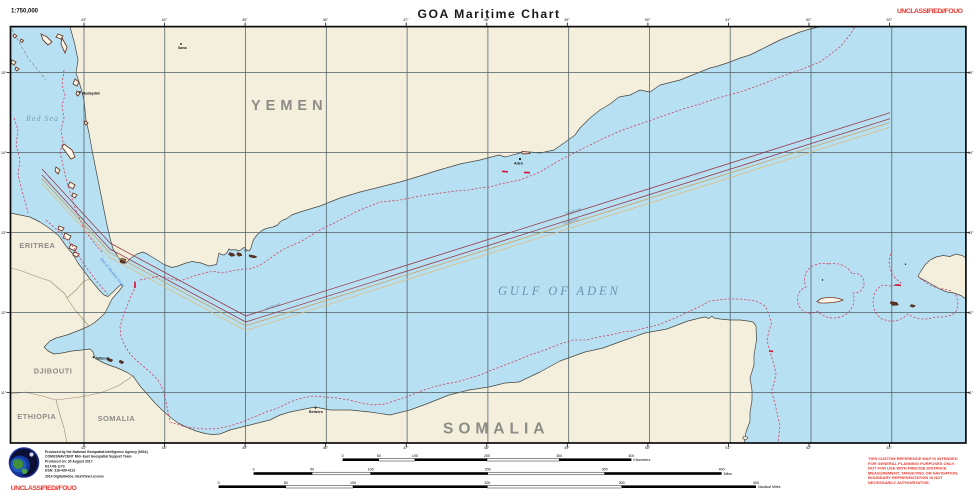 The width and height of the screenshot is (978, 496). Describe the element at coordinates (25, 12) in the screenshot. I see `svg-text: 1:750,000` at that location.